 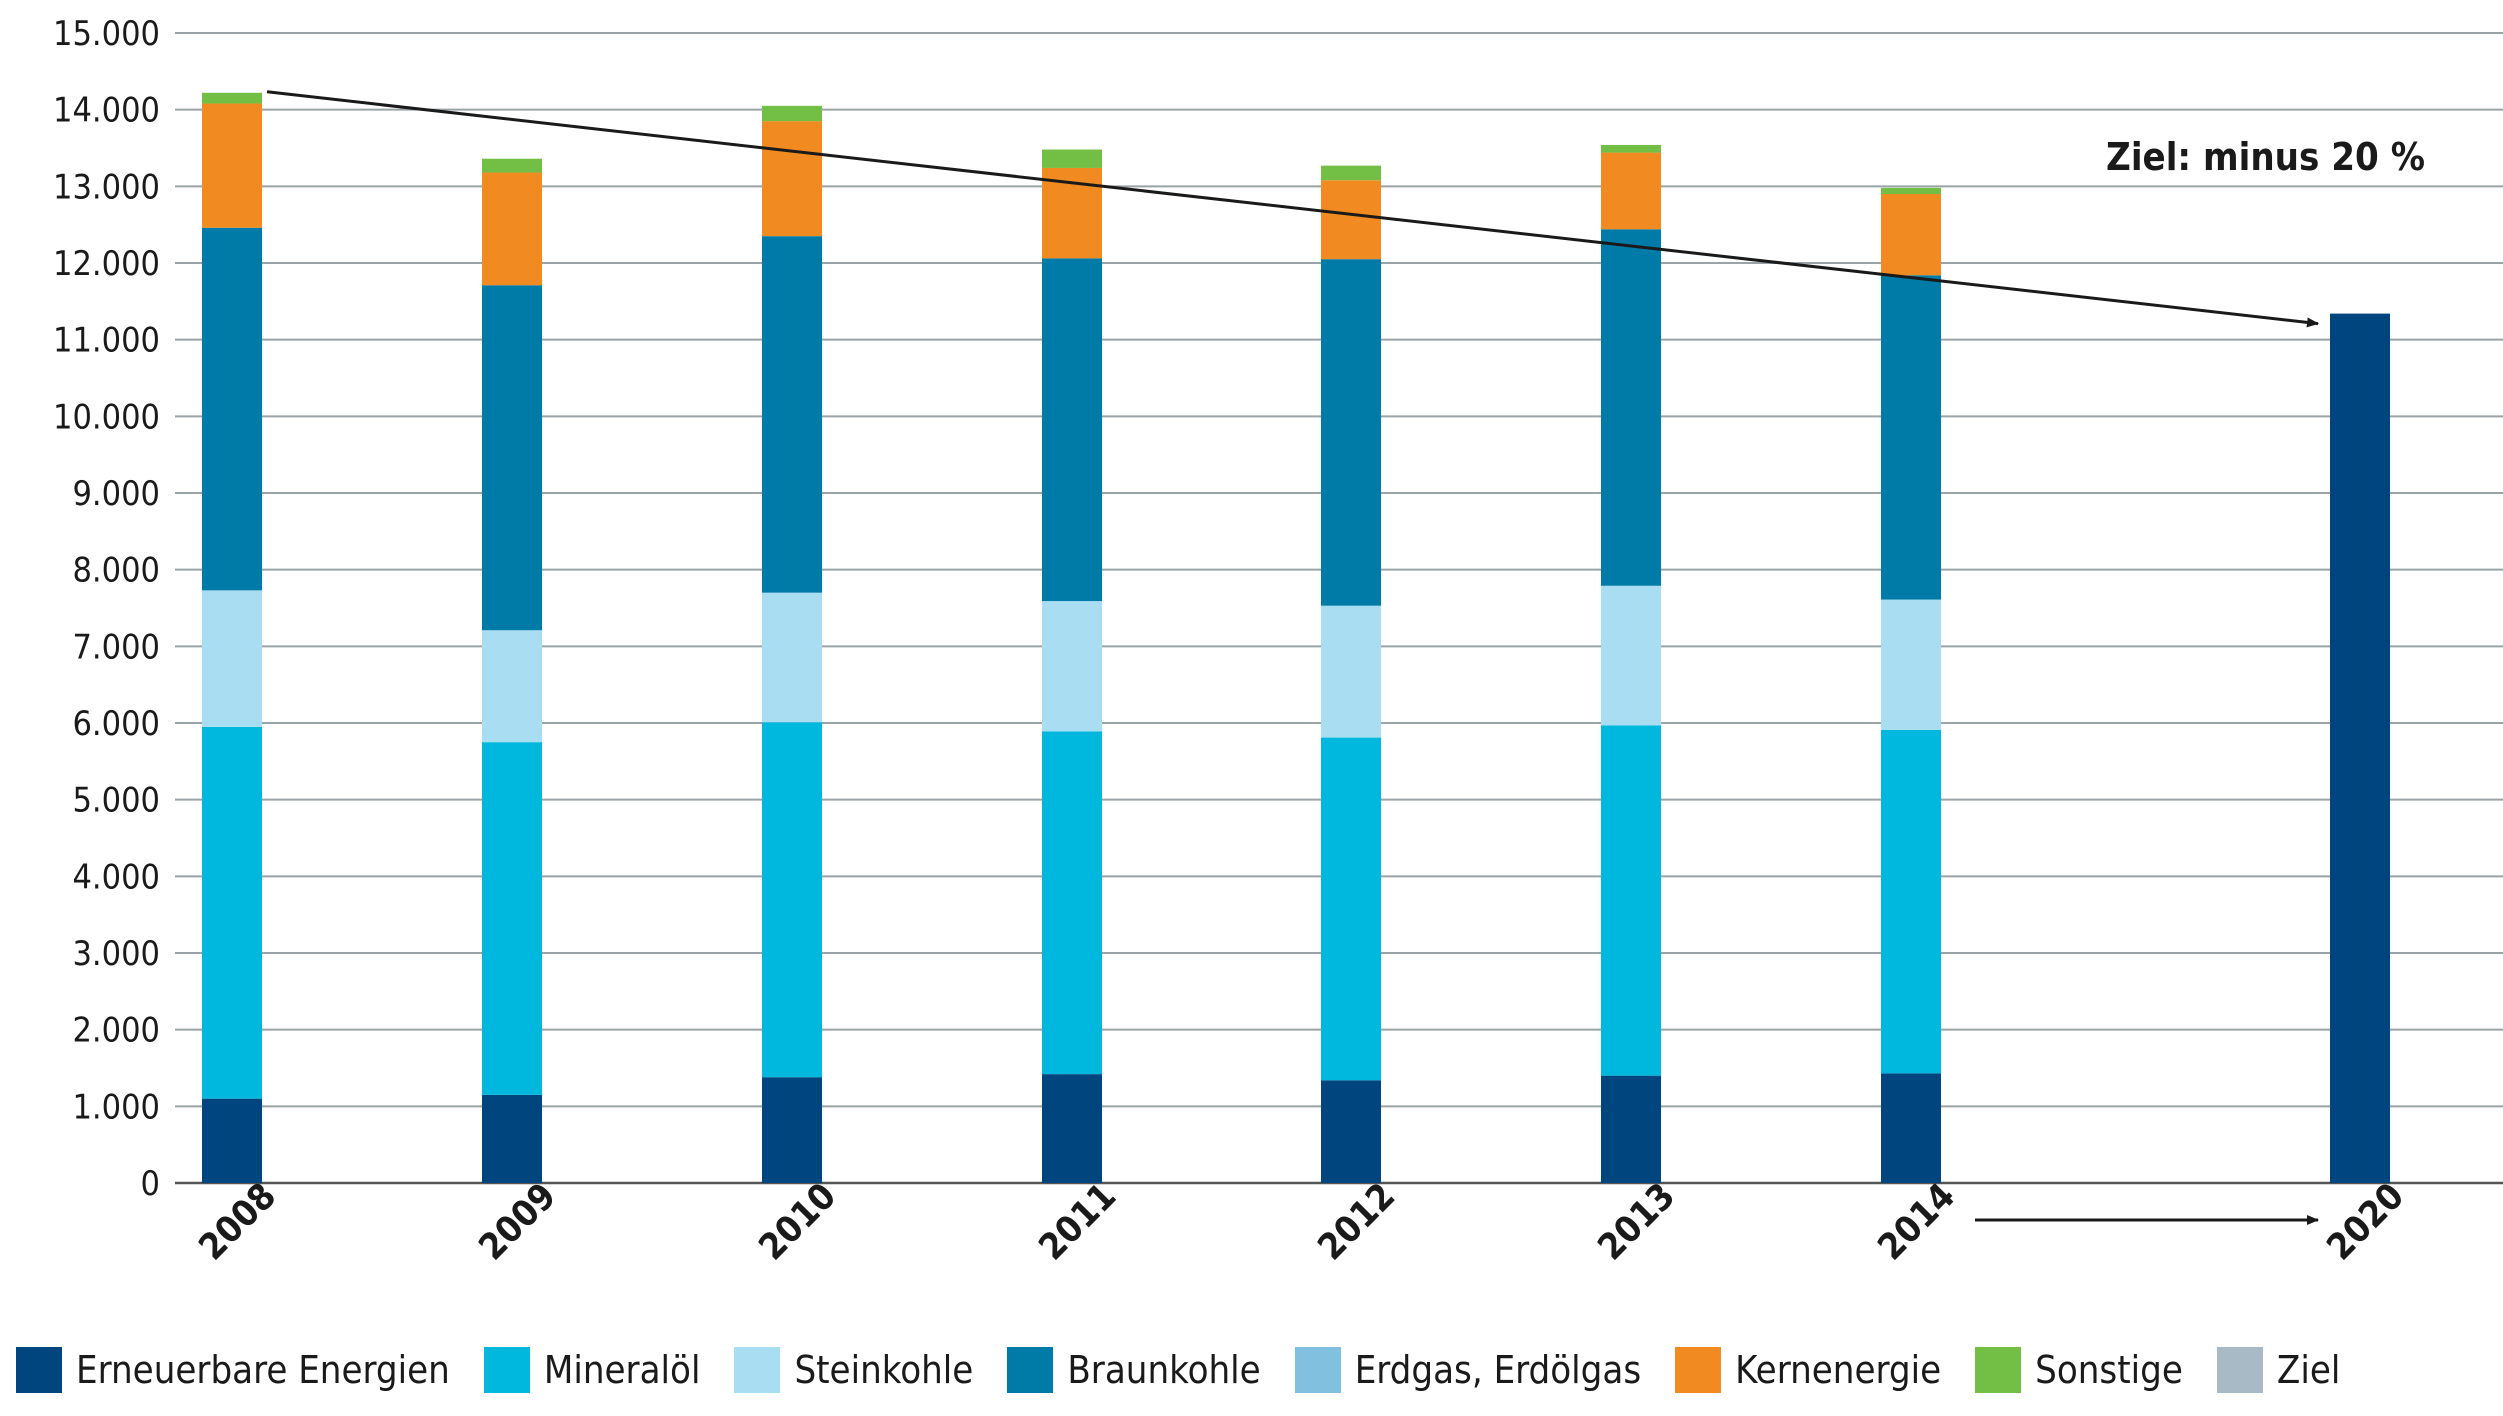 What do you see at coordinates (518, 1222) in the screenshot?
I see `x-tick-label: 2009` at bounding box center [518, 1222].